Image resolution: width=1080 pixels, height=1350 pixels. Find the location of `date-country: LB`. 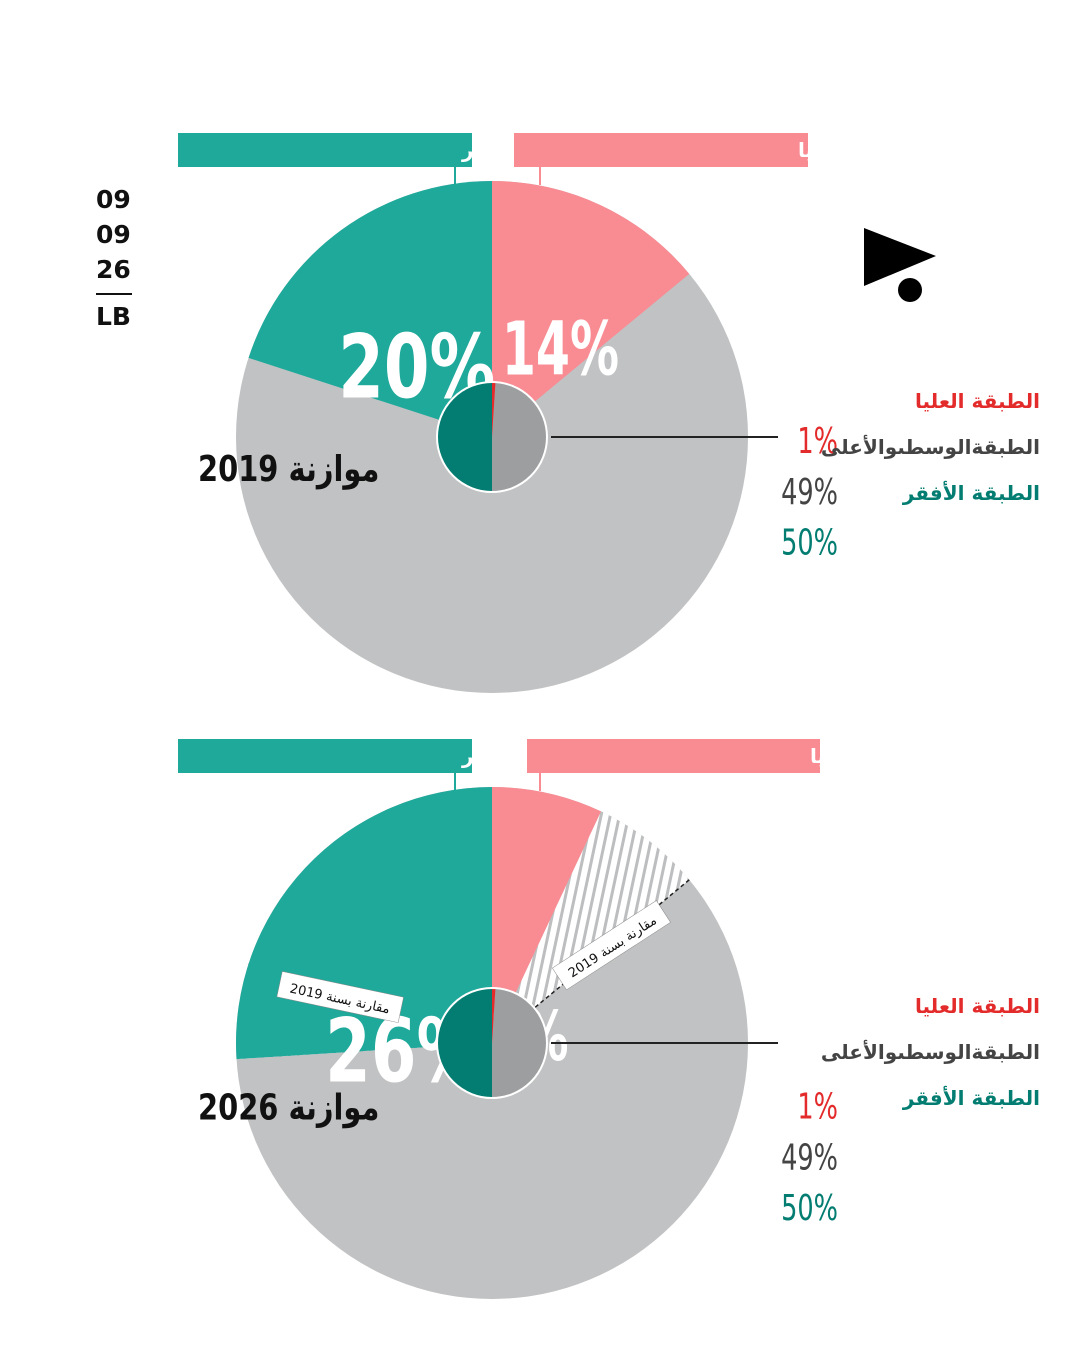

date-country: LB is located at coordinates (113, 316).